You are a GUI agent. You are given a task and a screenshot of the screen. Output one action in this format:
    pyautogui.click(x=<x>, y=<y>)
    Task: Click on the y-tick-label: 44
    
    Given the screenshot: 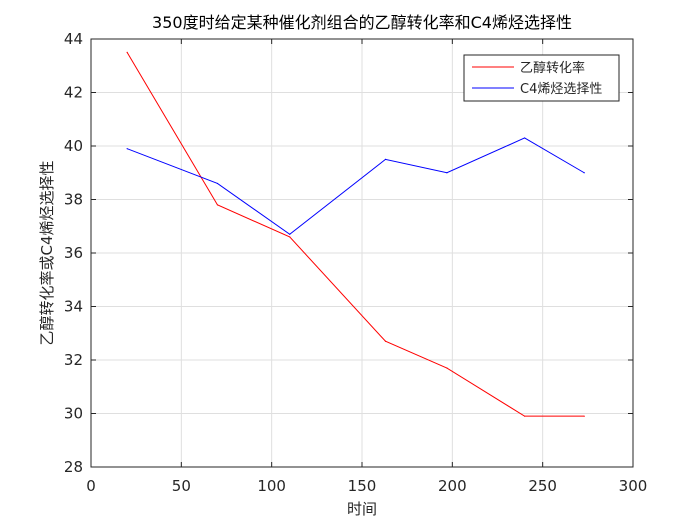 What is the action you would take?
    pyautogui.click(x=73, y=39)
    